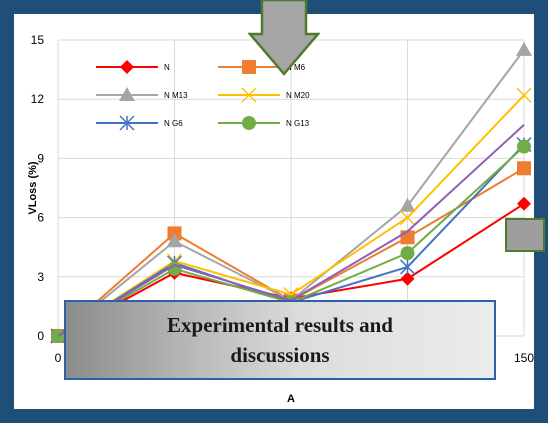 The height and width of the screenshot is (423, 548). Describe the element at coordinates (291, 399) in the screenshot. I see `x-axis-label: A` at that location.